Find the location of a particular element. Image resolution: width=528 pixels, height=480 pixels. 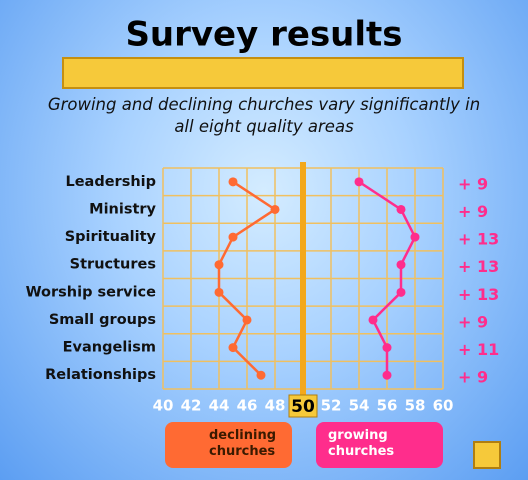

x-tick-label: 50 is located at coordinates (303, 407).